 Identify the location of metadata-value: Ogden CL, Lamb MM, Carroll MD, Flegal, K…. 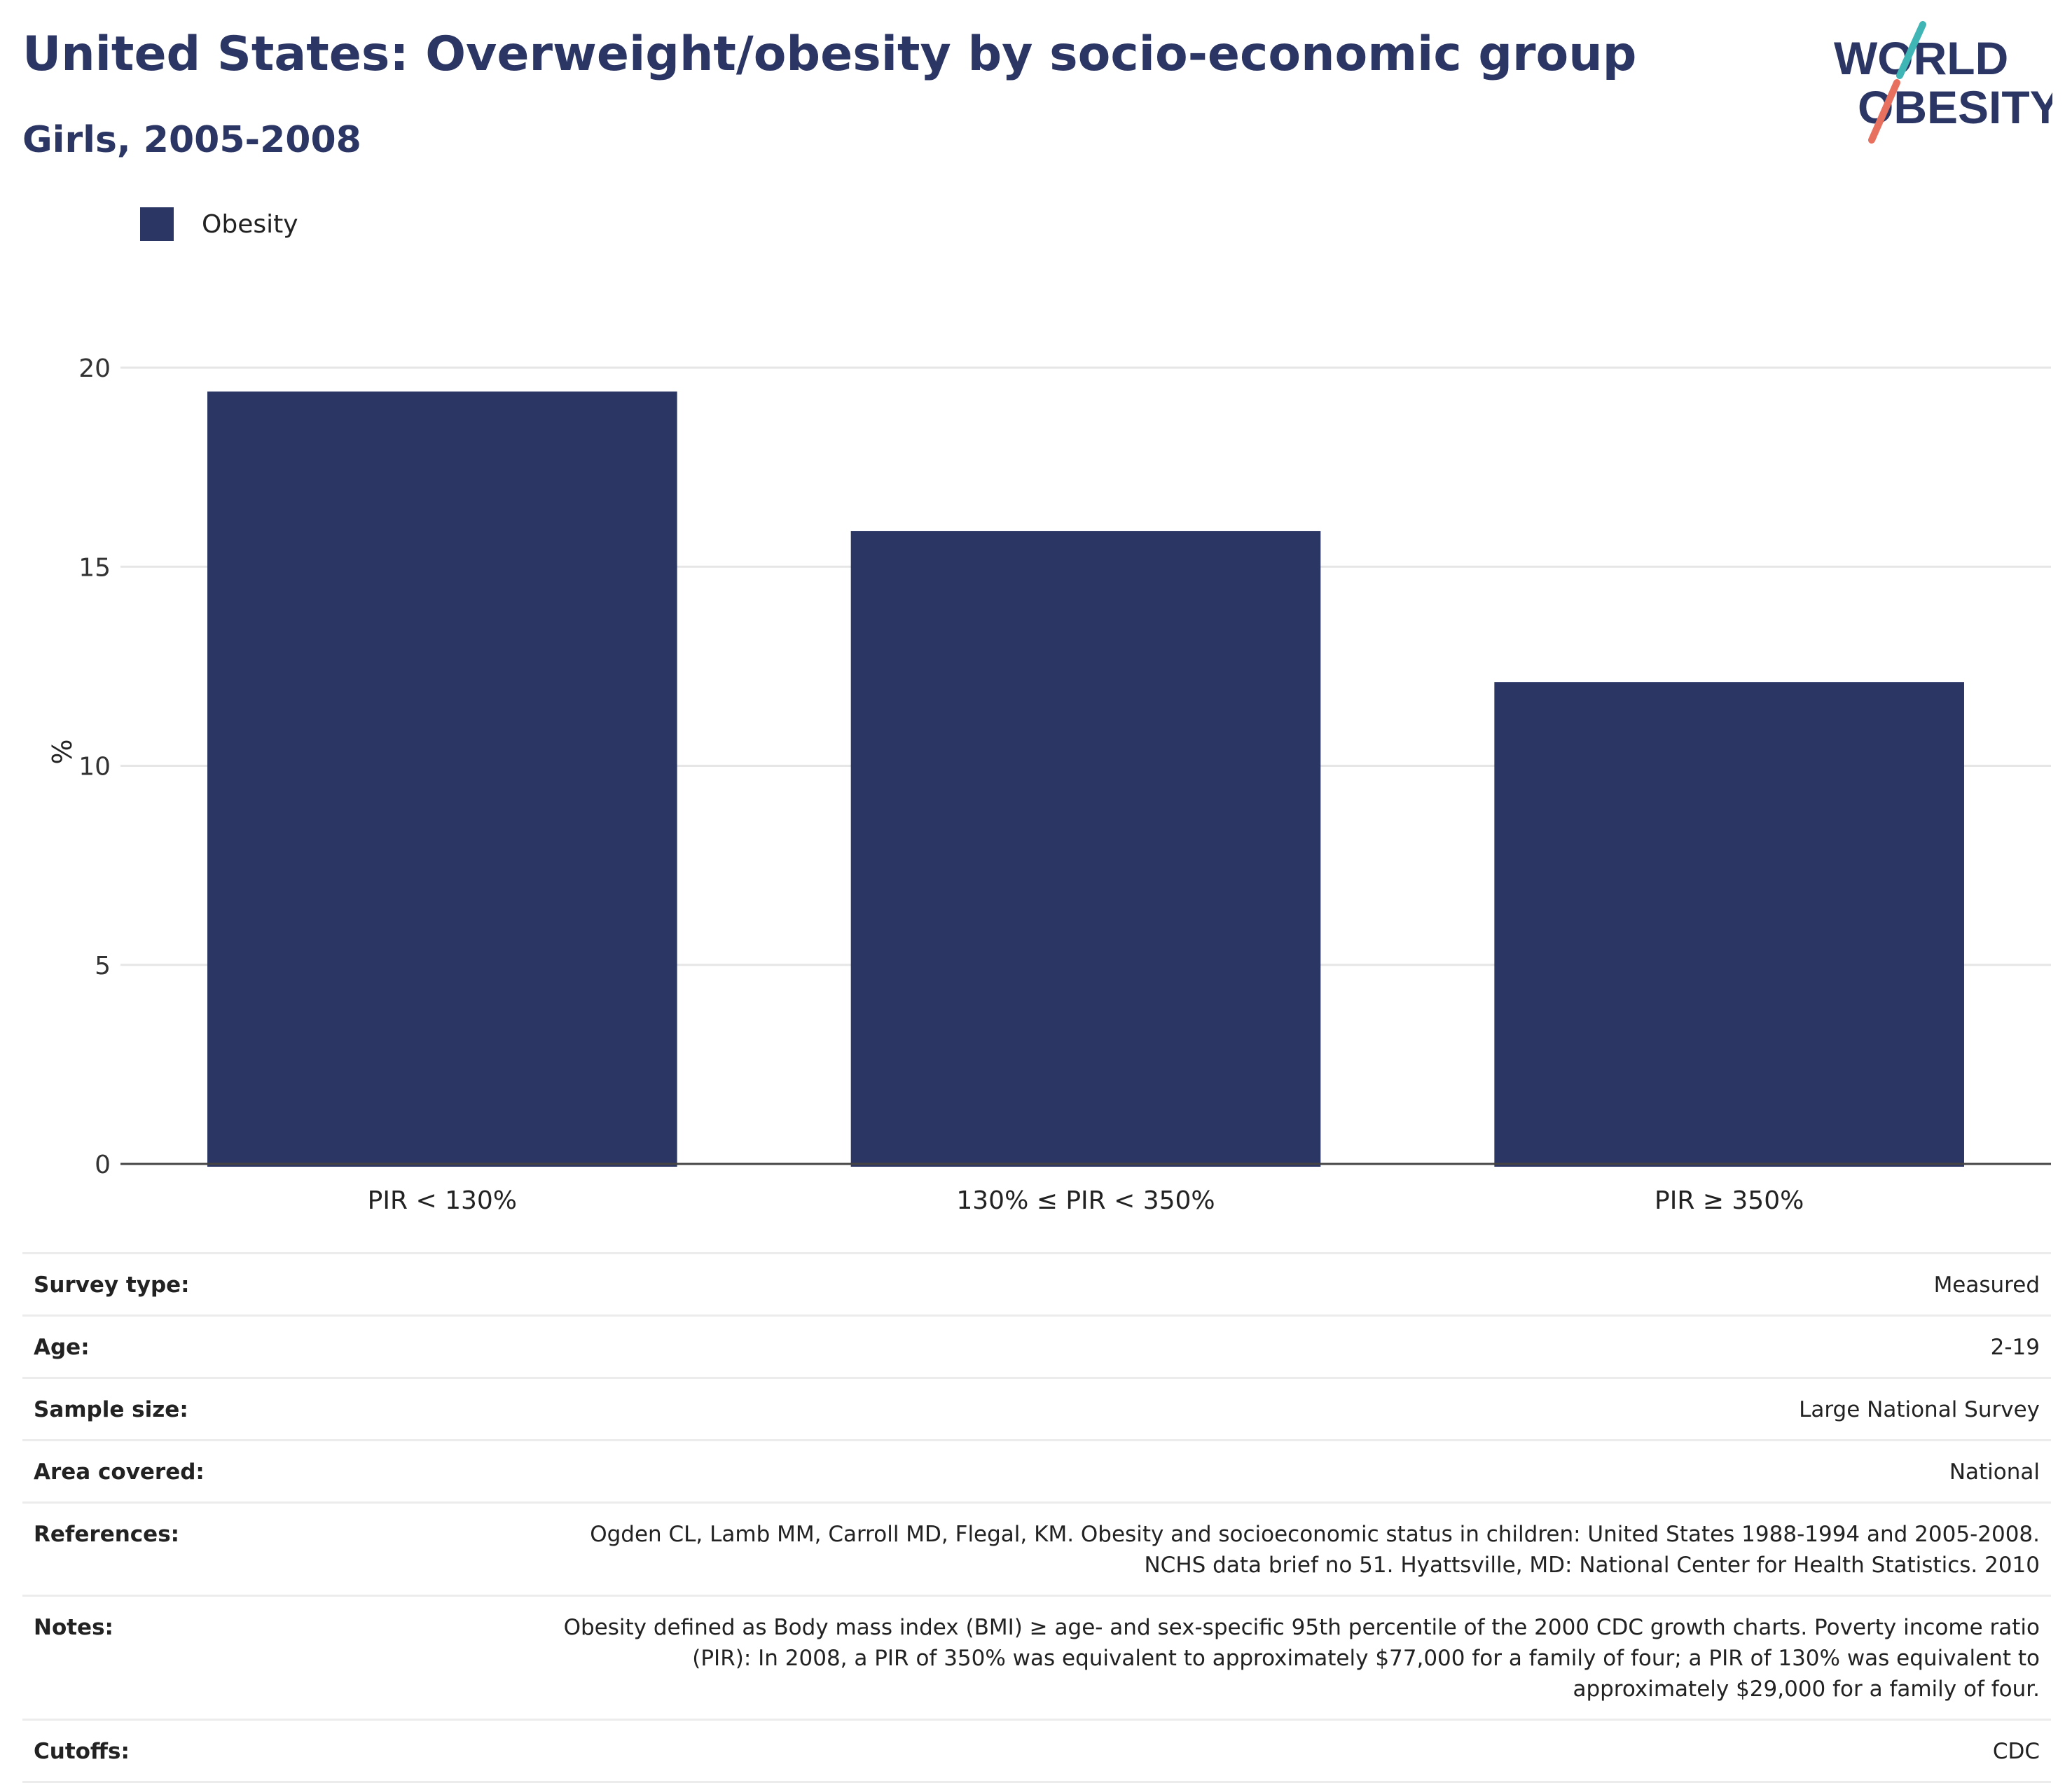
(1223, 1548).